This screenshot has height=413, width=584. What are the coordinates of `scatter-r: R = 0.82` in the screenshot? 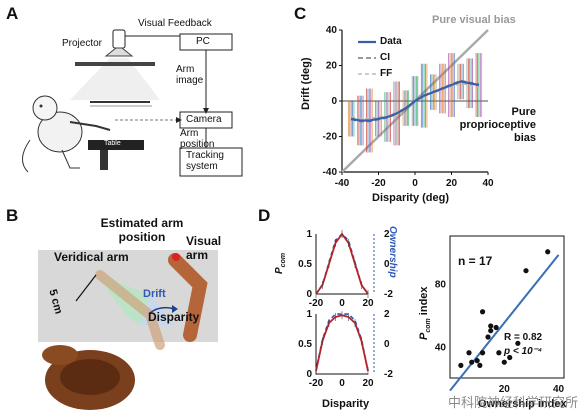 It's located at (523, 337).